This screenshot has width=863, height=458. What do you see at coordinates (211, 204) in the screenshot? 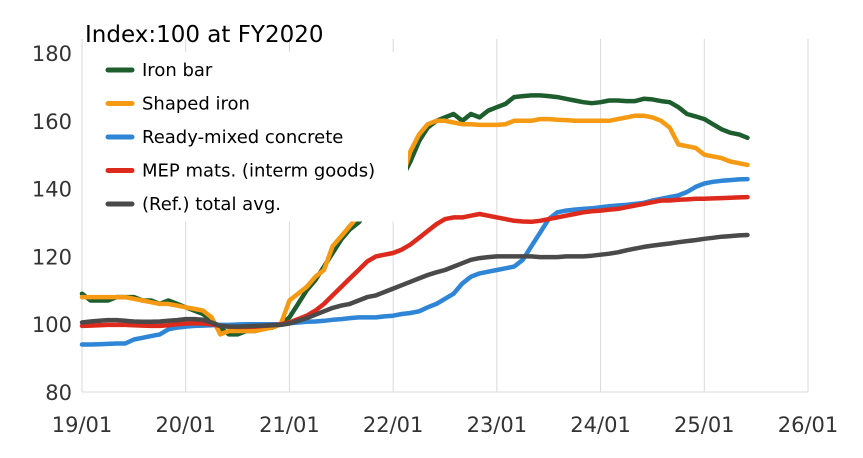
I see `legend-label: (Ref.) total avg.` at bounding box center [211, 204].